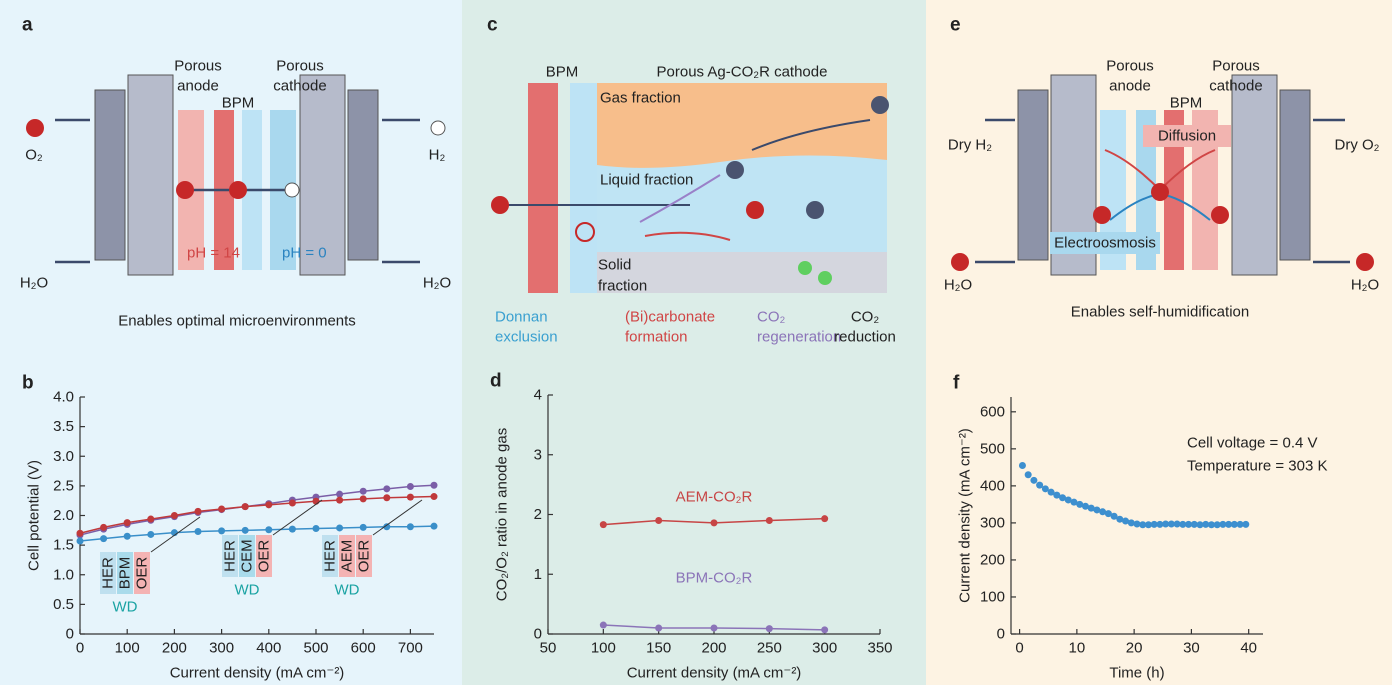 Image resolution: width=1392 pixels, height=690 pixels. Describe the element at coordinates (437, 155) in the screenshot. I see `label: H₂` at that location.